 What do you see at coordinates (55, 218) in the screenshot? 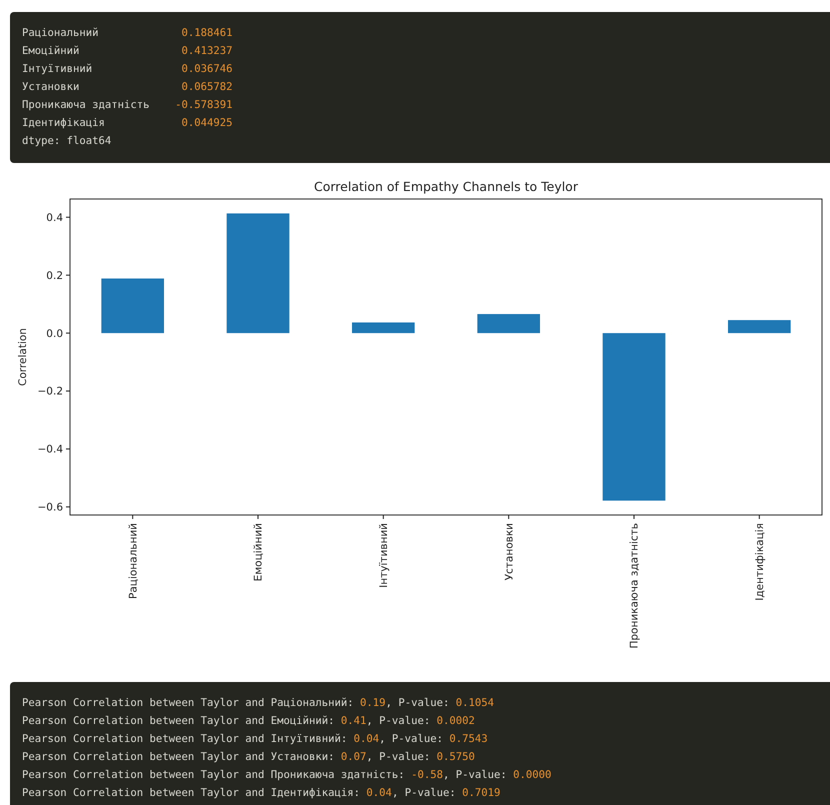
I see `y-tick-label: 0.4` at bounding box center [55, 218].